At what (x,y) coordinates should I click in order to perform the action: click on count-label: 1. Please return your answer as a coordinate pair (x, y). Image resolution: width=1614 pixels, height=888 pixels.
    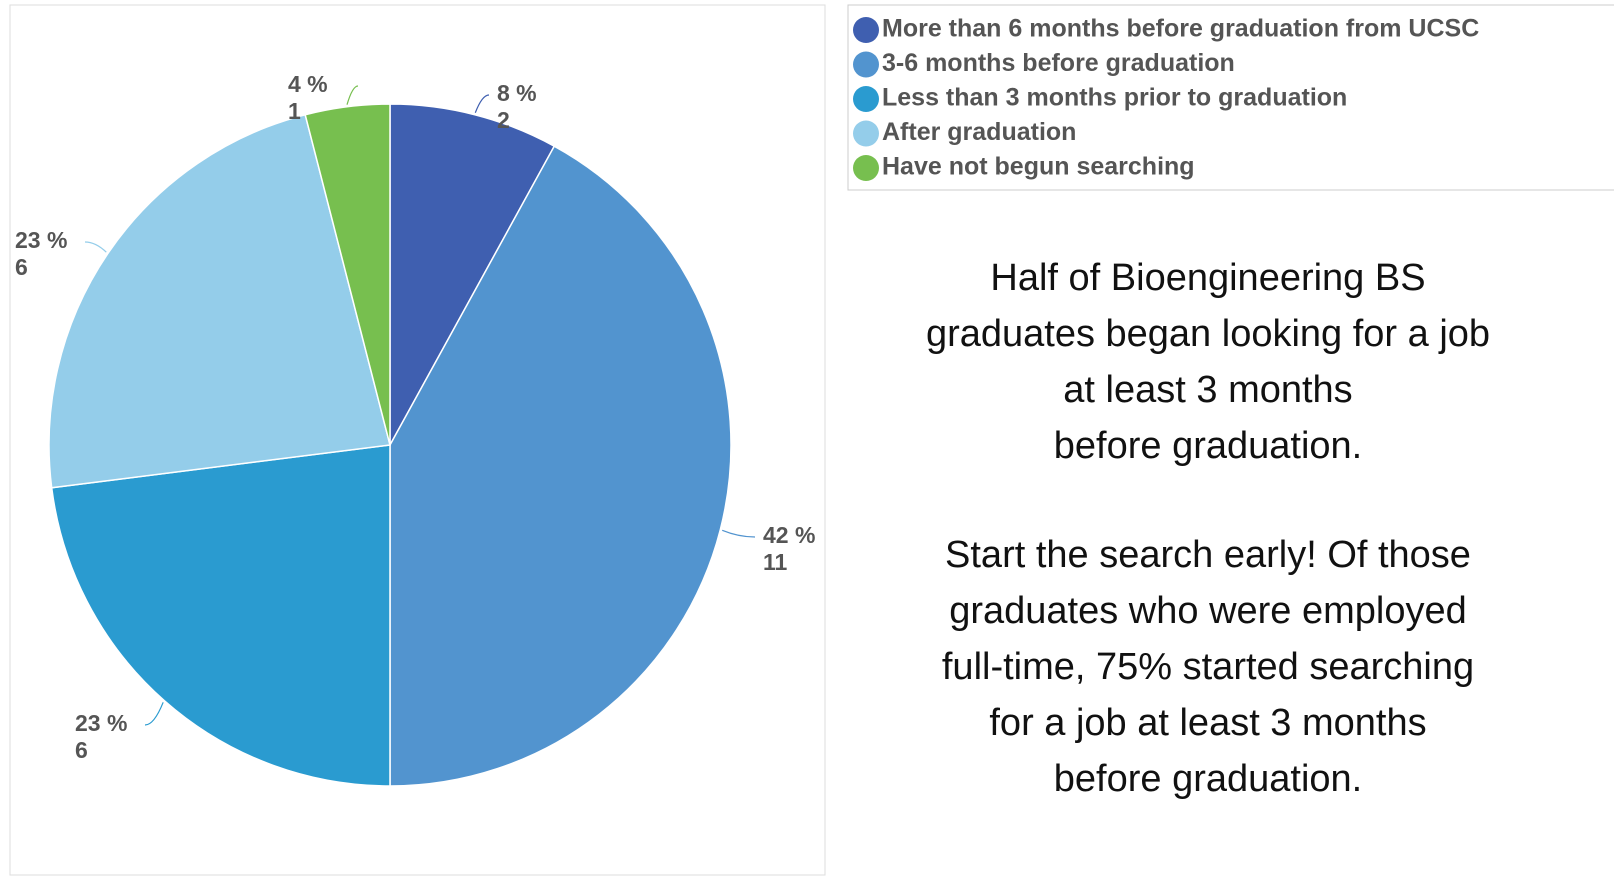
    Looking at the image, I should click on (294, 111).